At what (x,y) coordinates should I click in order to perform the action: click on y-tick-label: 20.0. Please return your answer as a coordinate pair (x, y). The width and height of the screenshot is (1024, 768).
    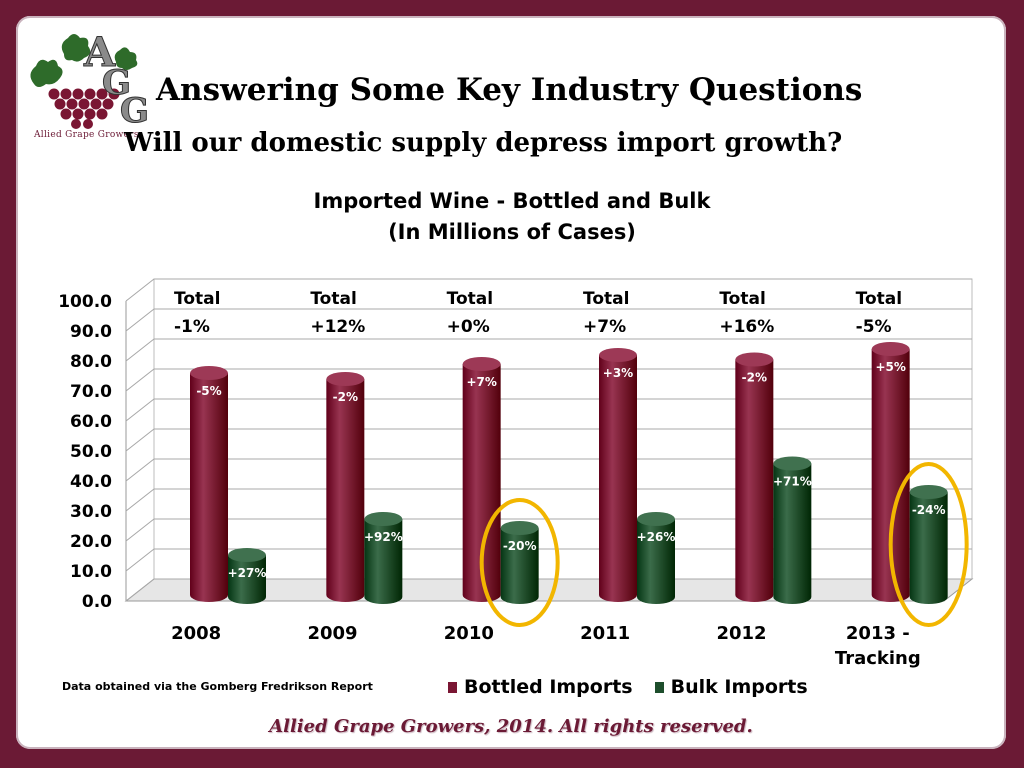
    Looking at the image, I should click on (91, 542).